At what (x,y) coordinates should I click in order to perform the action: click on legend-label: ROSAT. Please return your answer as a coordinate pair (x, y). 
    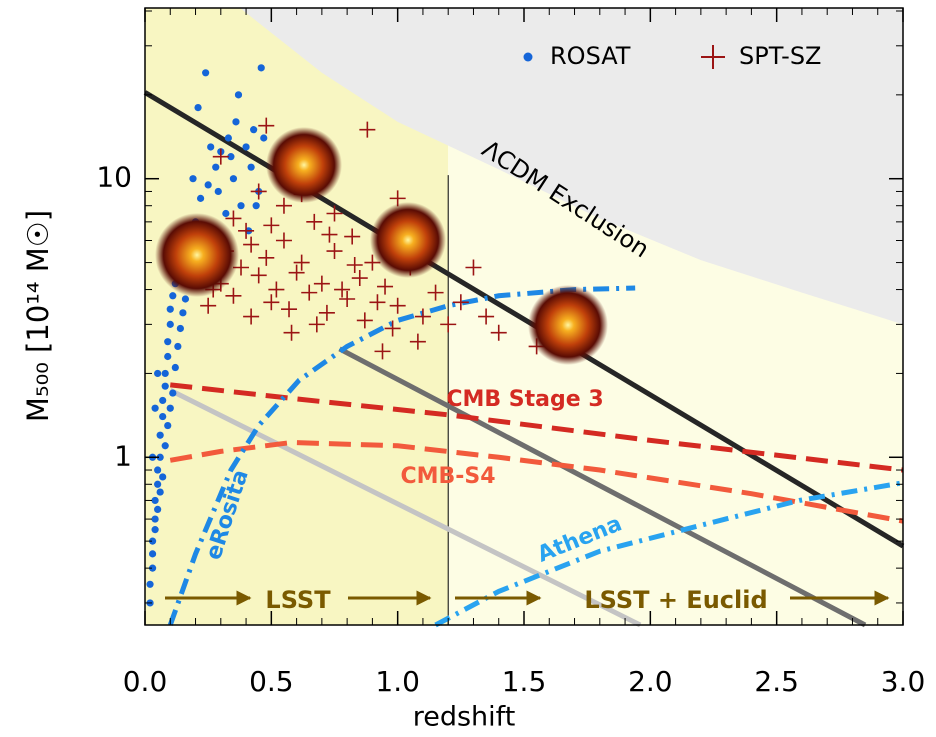
    Looking at the image, I should click on (590, 56).